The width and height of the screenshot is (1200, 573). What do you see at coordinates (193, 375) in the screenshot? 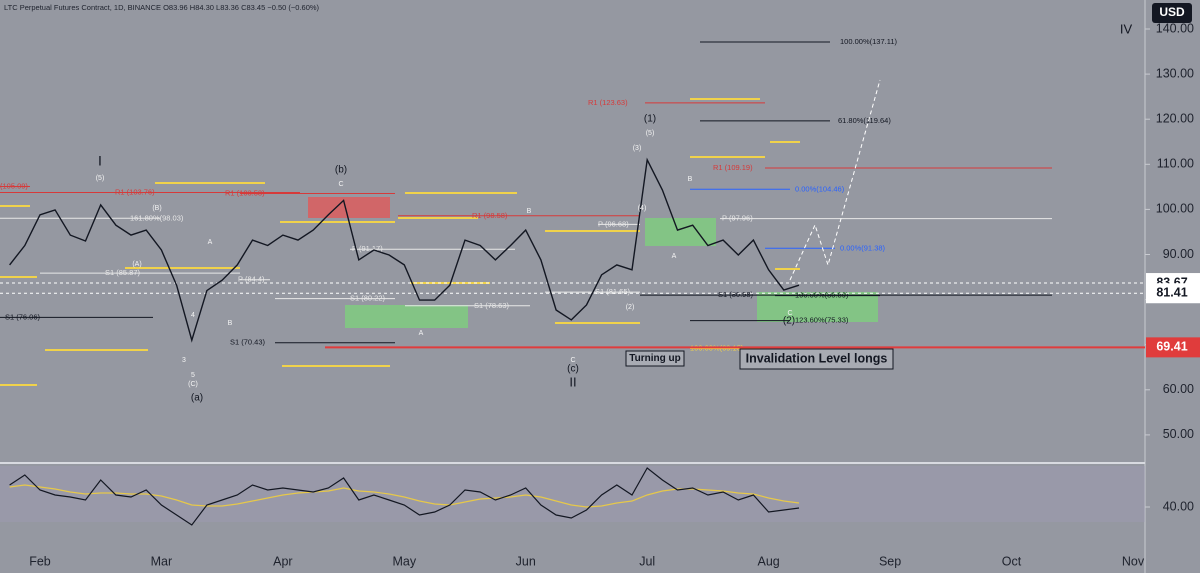
I see `wave-label: 5` at bounding box center [193, 375].